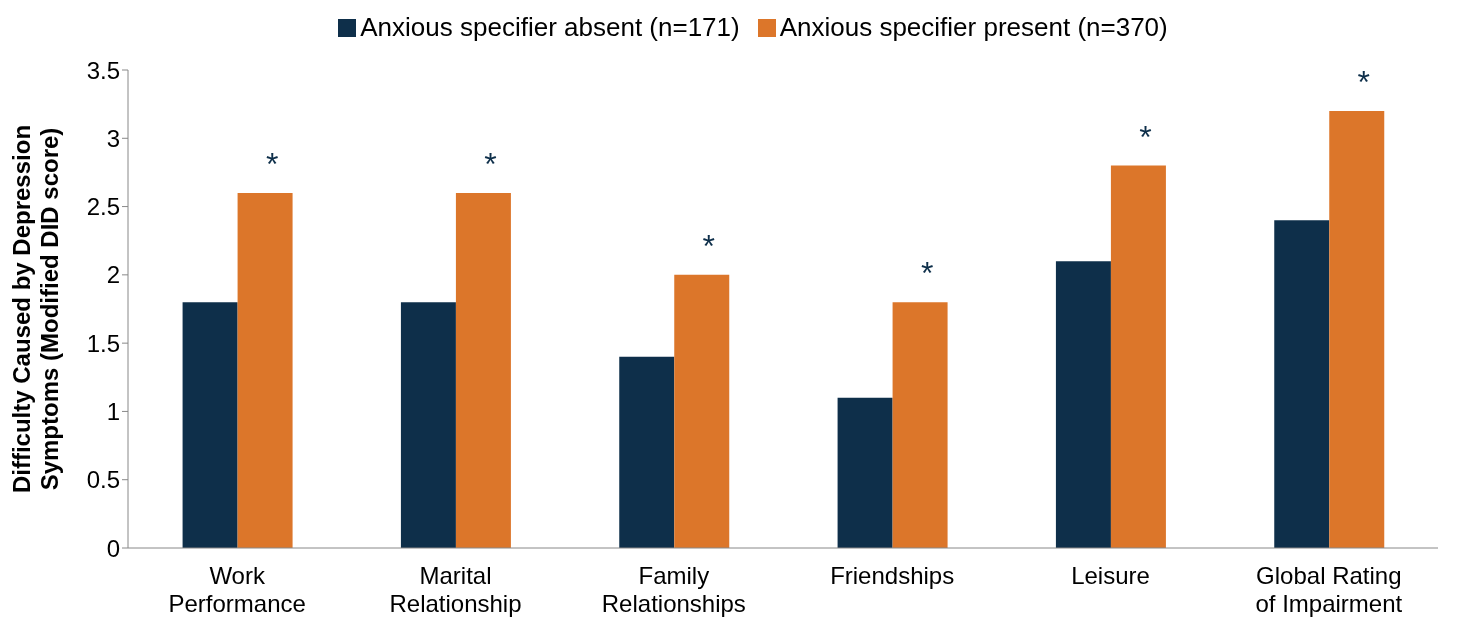 This screenshot has height=636, width=1462. I want to click on legend-label: Anxious specifier absent (n=171), so click(550, 27).